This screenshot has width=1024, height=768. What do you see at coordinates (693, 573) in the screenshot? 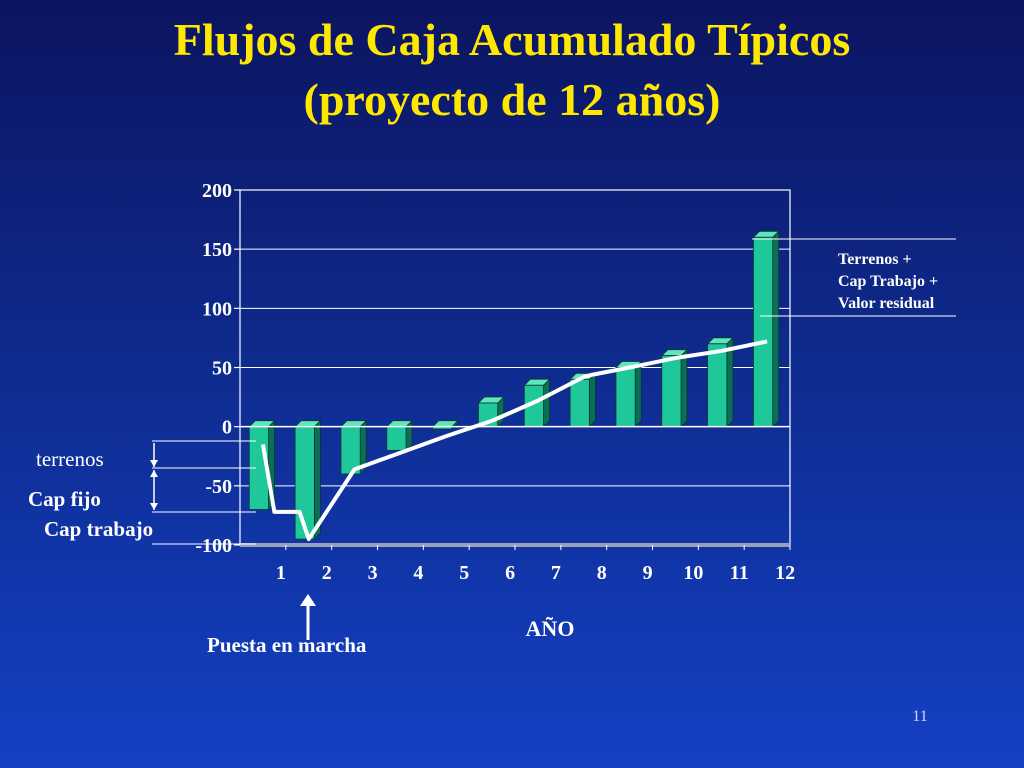
I see `x-tick-label: 10` at bounding box center [693, 573].